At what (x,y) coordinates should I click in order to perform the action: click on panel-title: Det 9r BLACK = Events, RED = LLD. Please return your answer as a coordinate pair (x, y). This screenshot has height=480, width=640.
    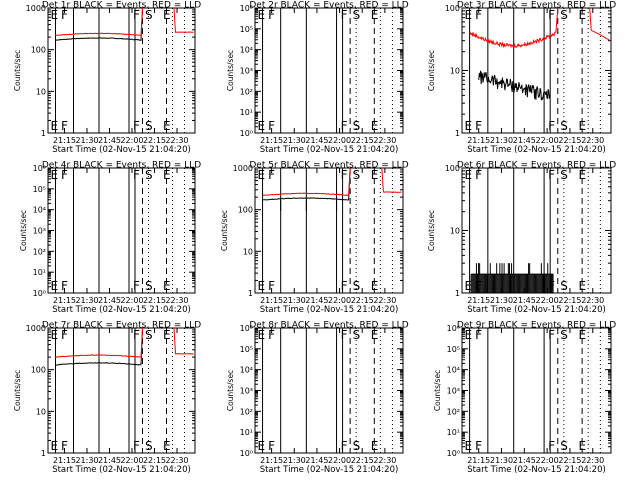
    Looking at the image, I should click on (536, 326).